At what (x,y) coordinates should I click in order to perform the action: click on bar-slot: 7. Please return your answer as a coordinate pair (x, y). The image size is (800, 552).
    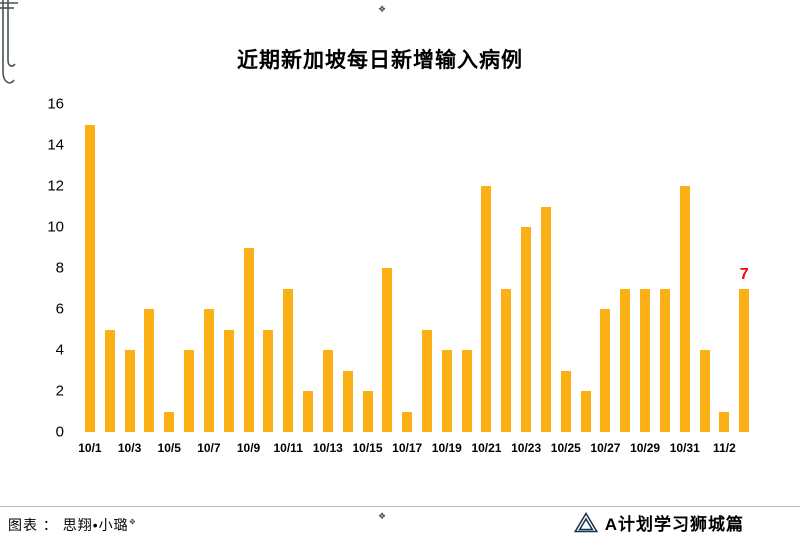
    Looking at the image, I should click on (744, 268).